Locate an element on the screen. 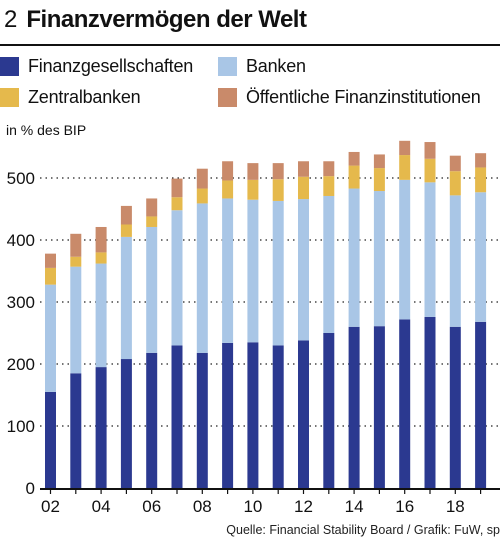 The image size is (500, 545). bar-zentralbanken-2012 is located at coordinates (303, 188).